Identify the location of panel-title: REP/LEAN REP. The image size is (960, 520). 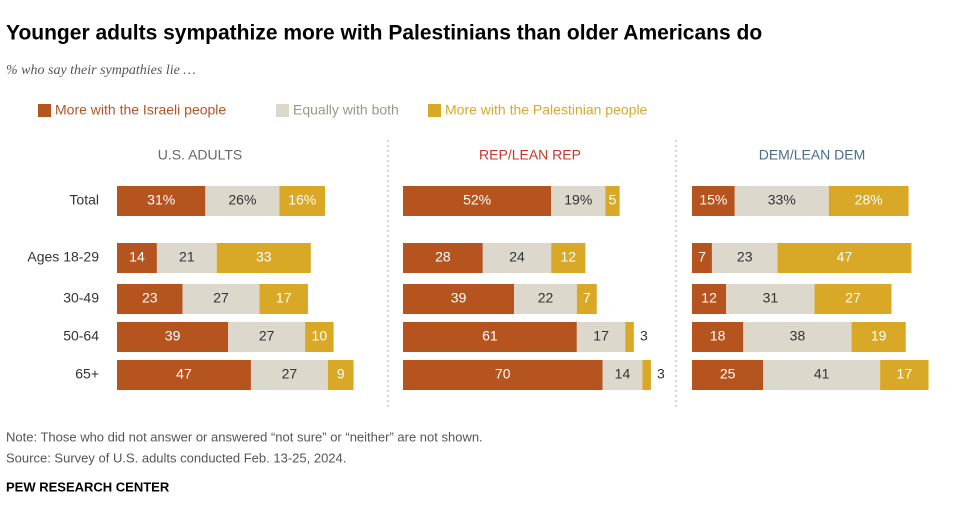
(530, 155).